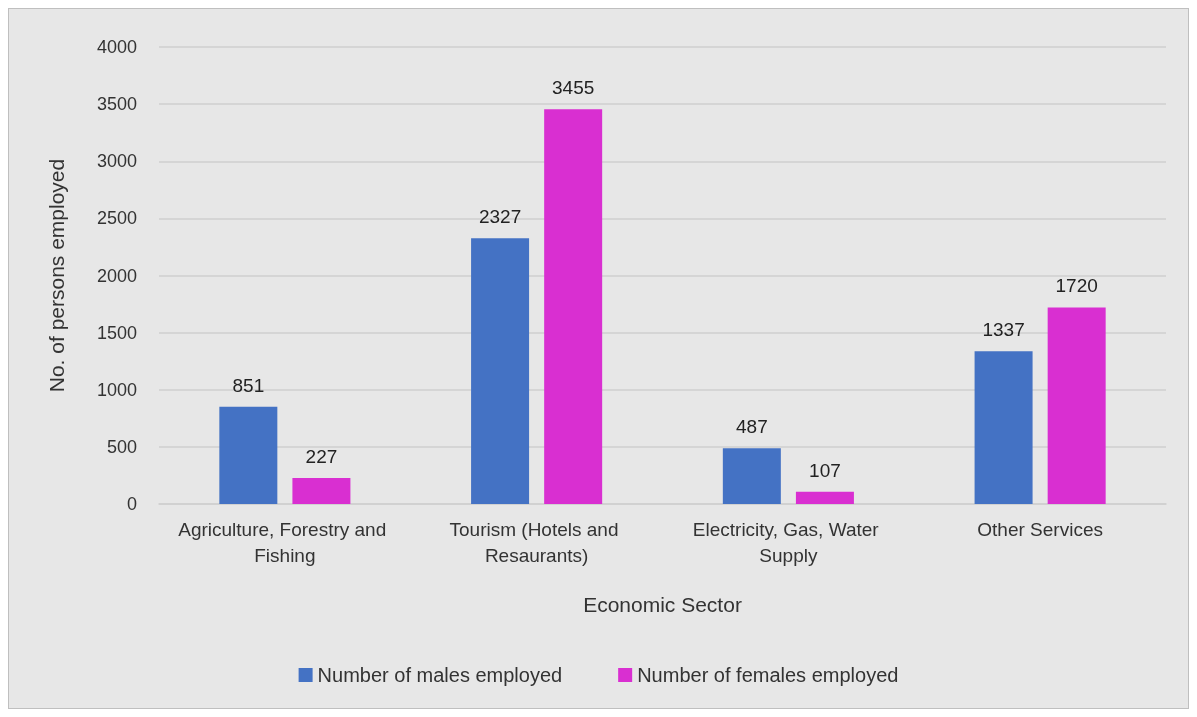 This screenshot has height=717, width=1197. What do you see at coordinates (116, 161) in the screenshot?
I see `y-tick-label: 3000` at bounding box center [116, 161].